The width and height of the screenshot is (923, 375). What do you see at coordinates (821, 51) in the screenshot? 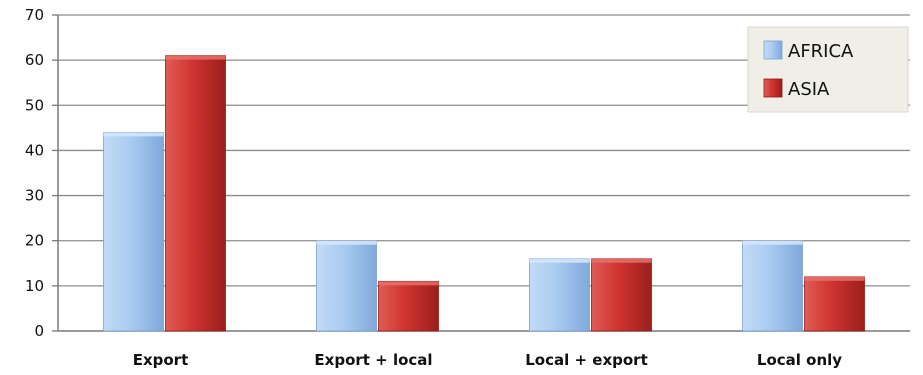
I see `legend-label-africa: AFRICA` at bounding box center [821, 51].